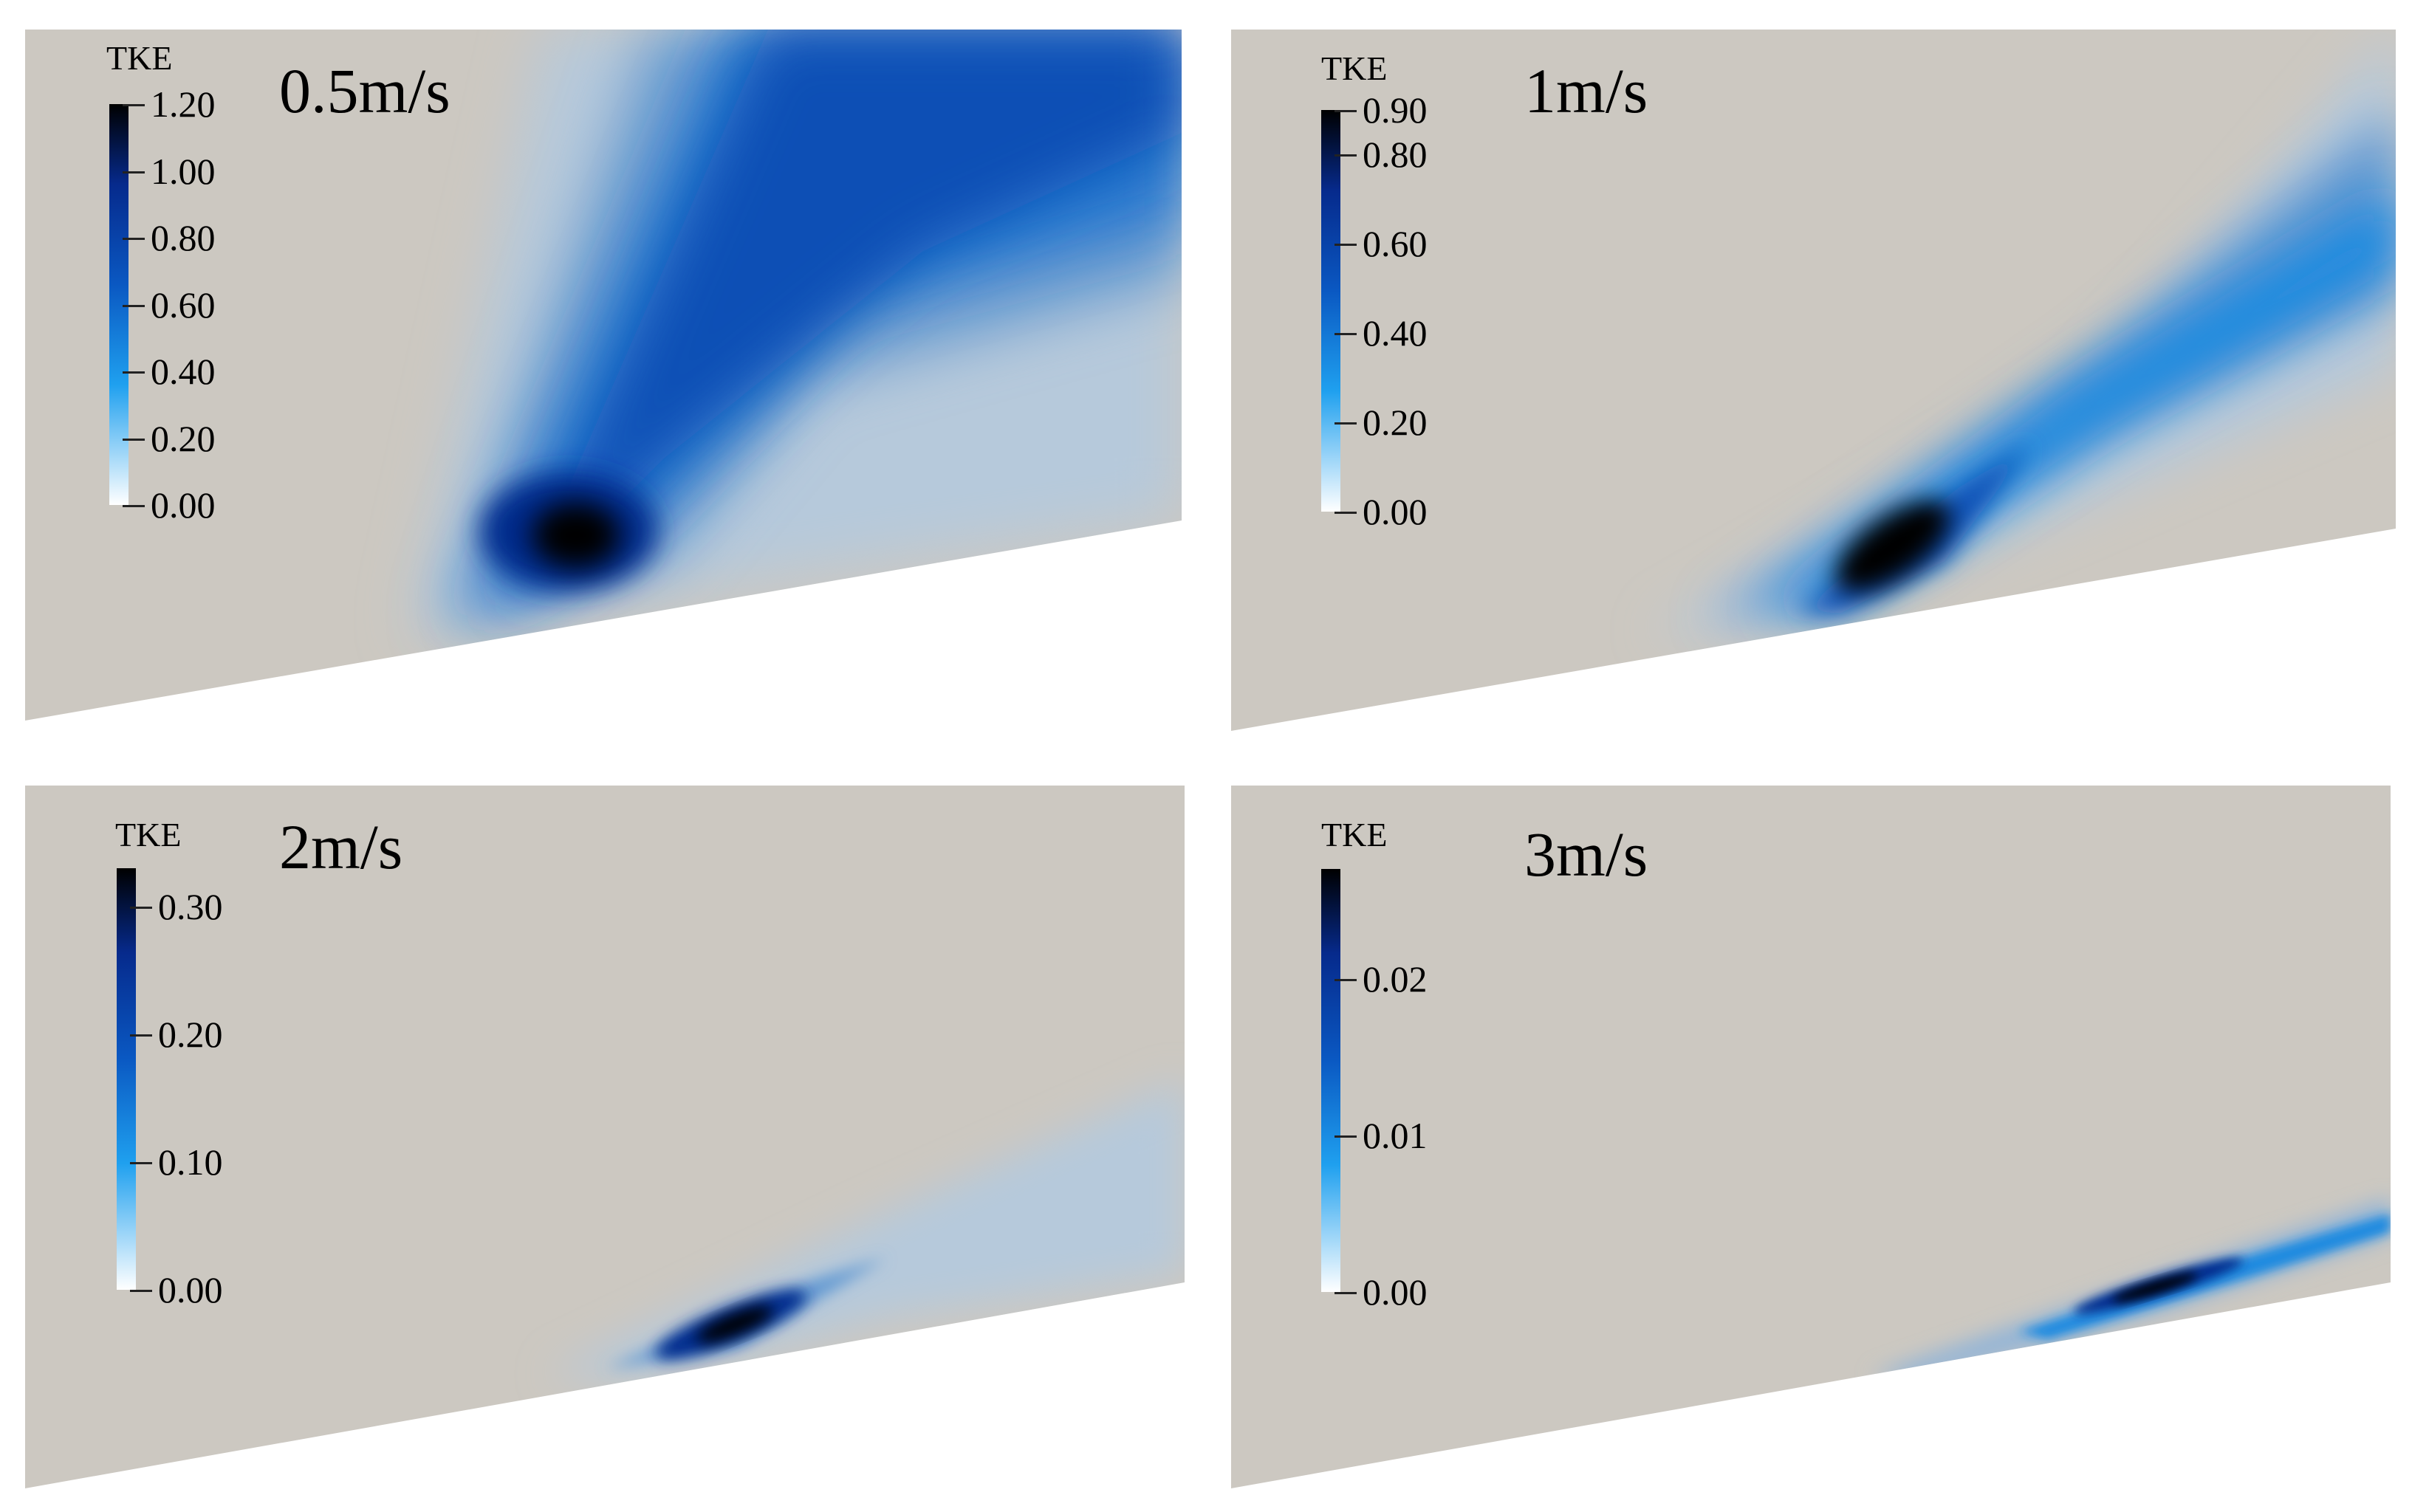 The width and height of the screenshot is (2412, 1512). I want to click on colorbar-tick-label: 0.01, so click(1395, 1135).